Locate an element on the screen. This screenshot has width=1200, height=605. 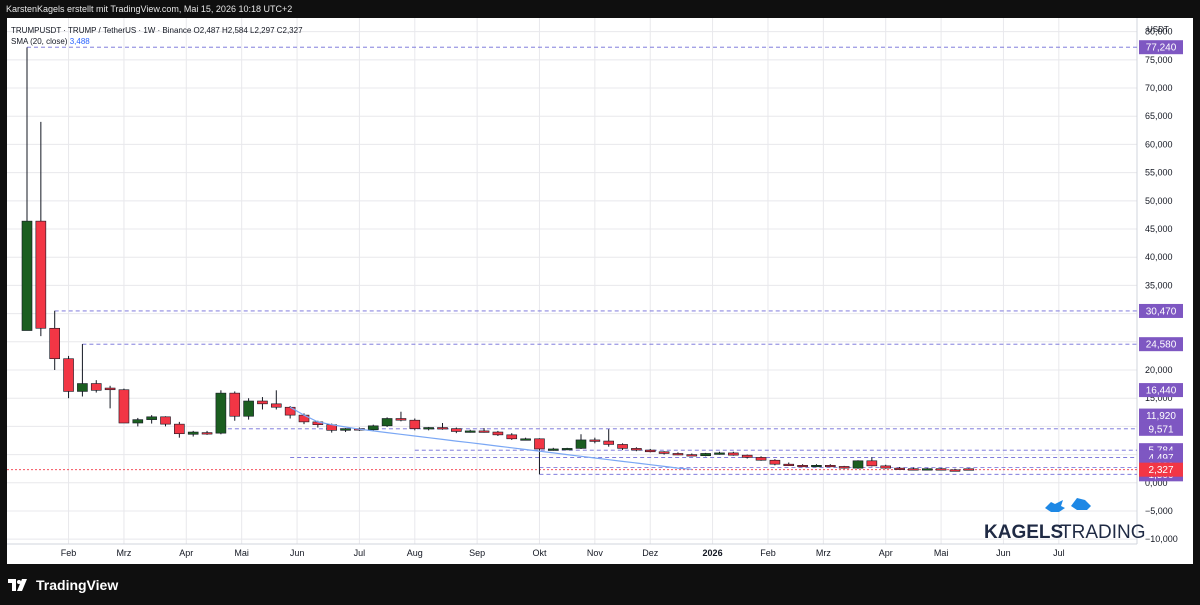
last-price-badge-bg is located at coordinates (1161, 469).